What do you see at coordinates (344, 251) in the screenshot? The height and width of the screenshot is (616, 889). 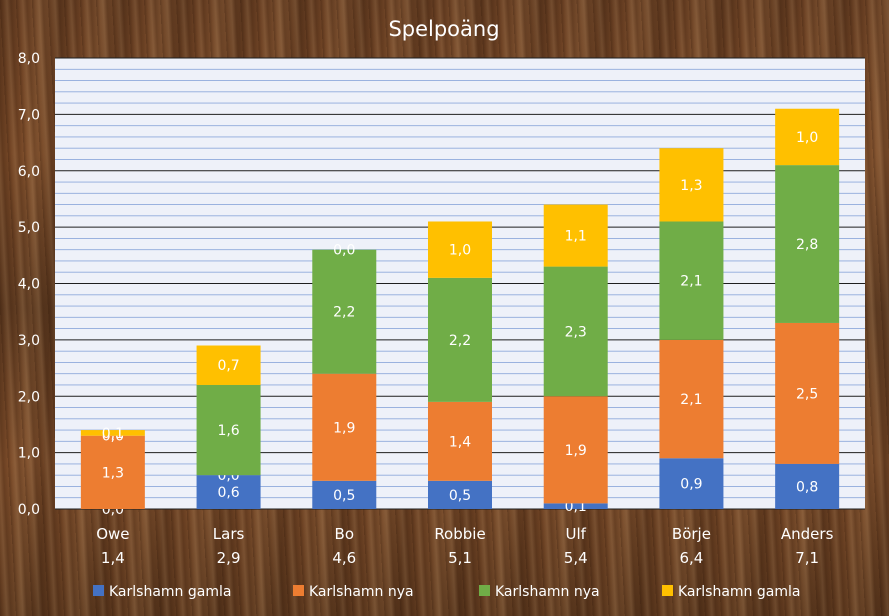 I see `data-label: 0,0` at bounding box center [344, 251].